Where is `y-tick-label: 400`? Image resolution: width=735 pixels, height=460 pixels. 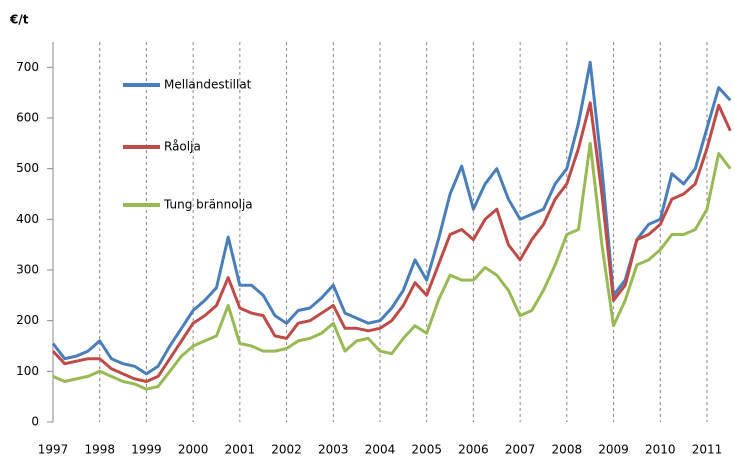
y-tick-label: 400 is located at coordinates (27, 219).